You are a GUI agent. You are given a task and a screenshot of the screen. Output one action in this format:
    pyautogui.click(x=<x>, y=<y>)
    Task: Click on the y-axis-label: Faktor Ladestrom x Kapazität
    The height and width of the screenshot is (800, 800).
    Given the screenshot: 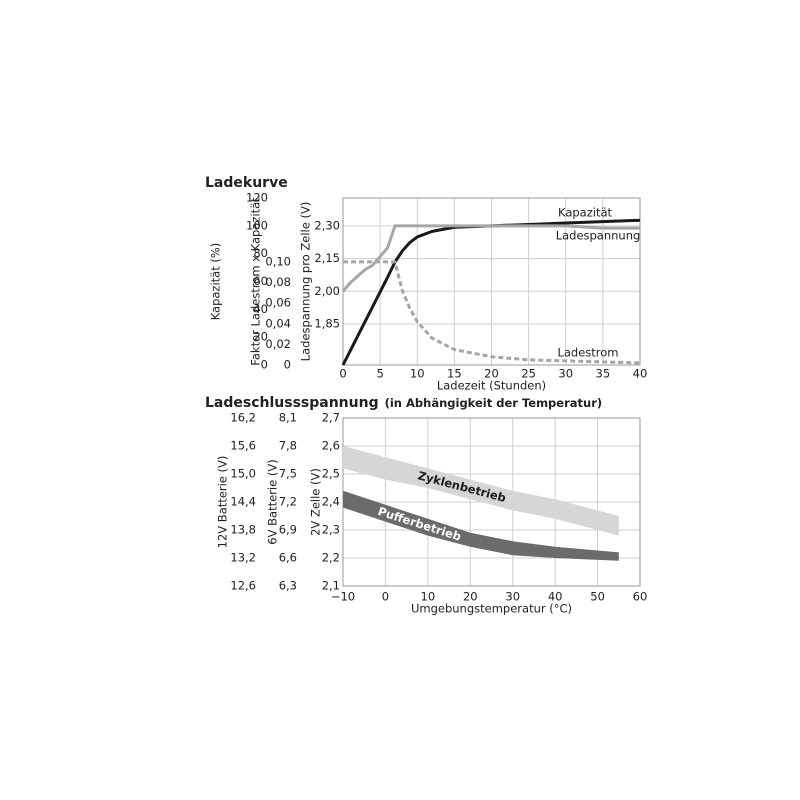 What is the action you would take?
    pyautogui.click(x=256, y=281)
    